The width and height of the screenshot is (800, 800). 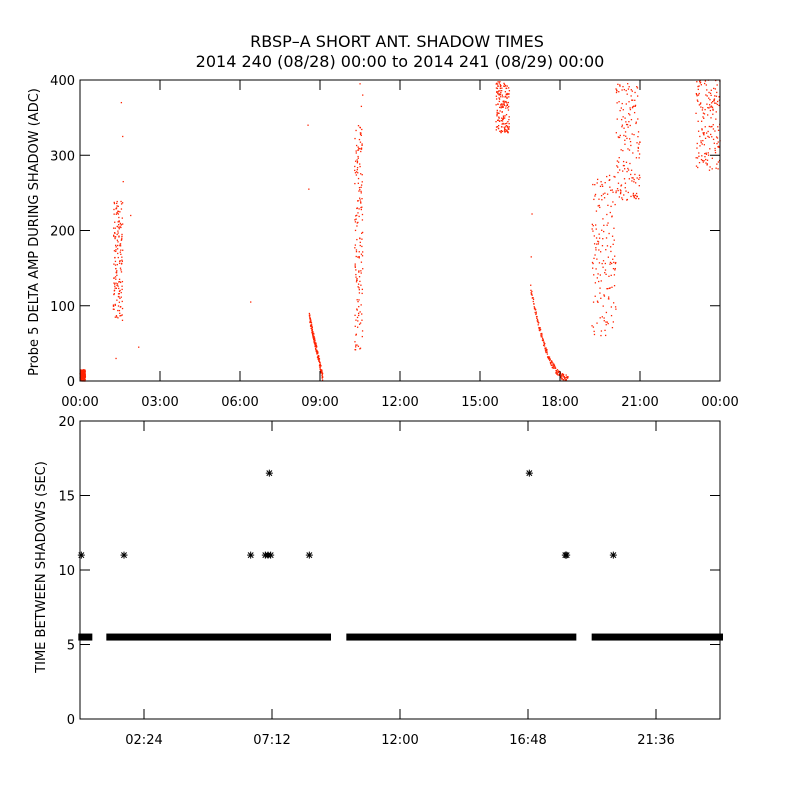 What do you see at coordinates (62, 307) in the screenshot?
I see `top-y-tick-label: 100` at bounding box center [62, 307].